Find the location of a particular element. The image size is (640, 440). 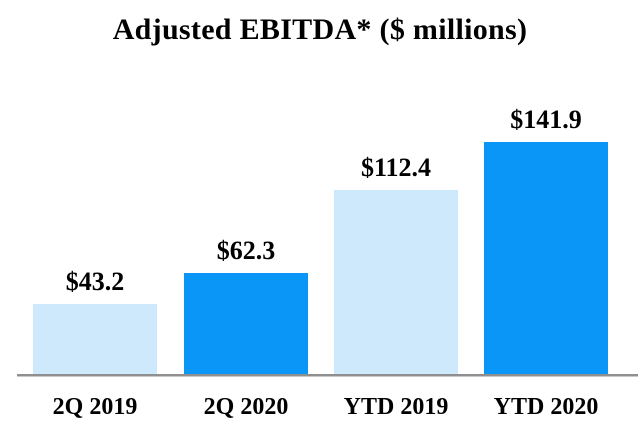

bar-ytd-2020 is located at coordinates (546, 258).